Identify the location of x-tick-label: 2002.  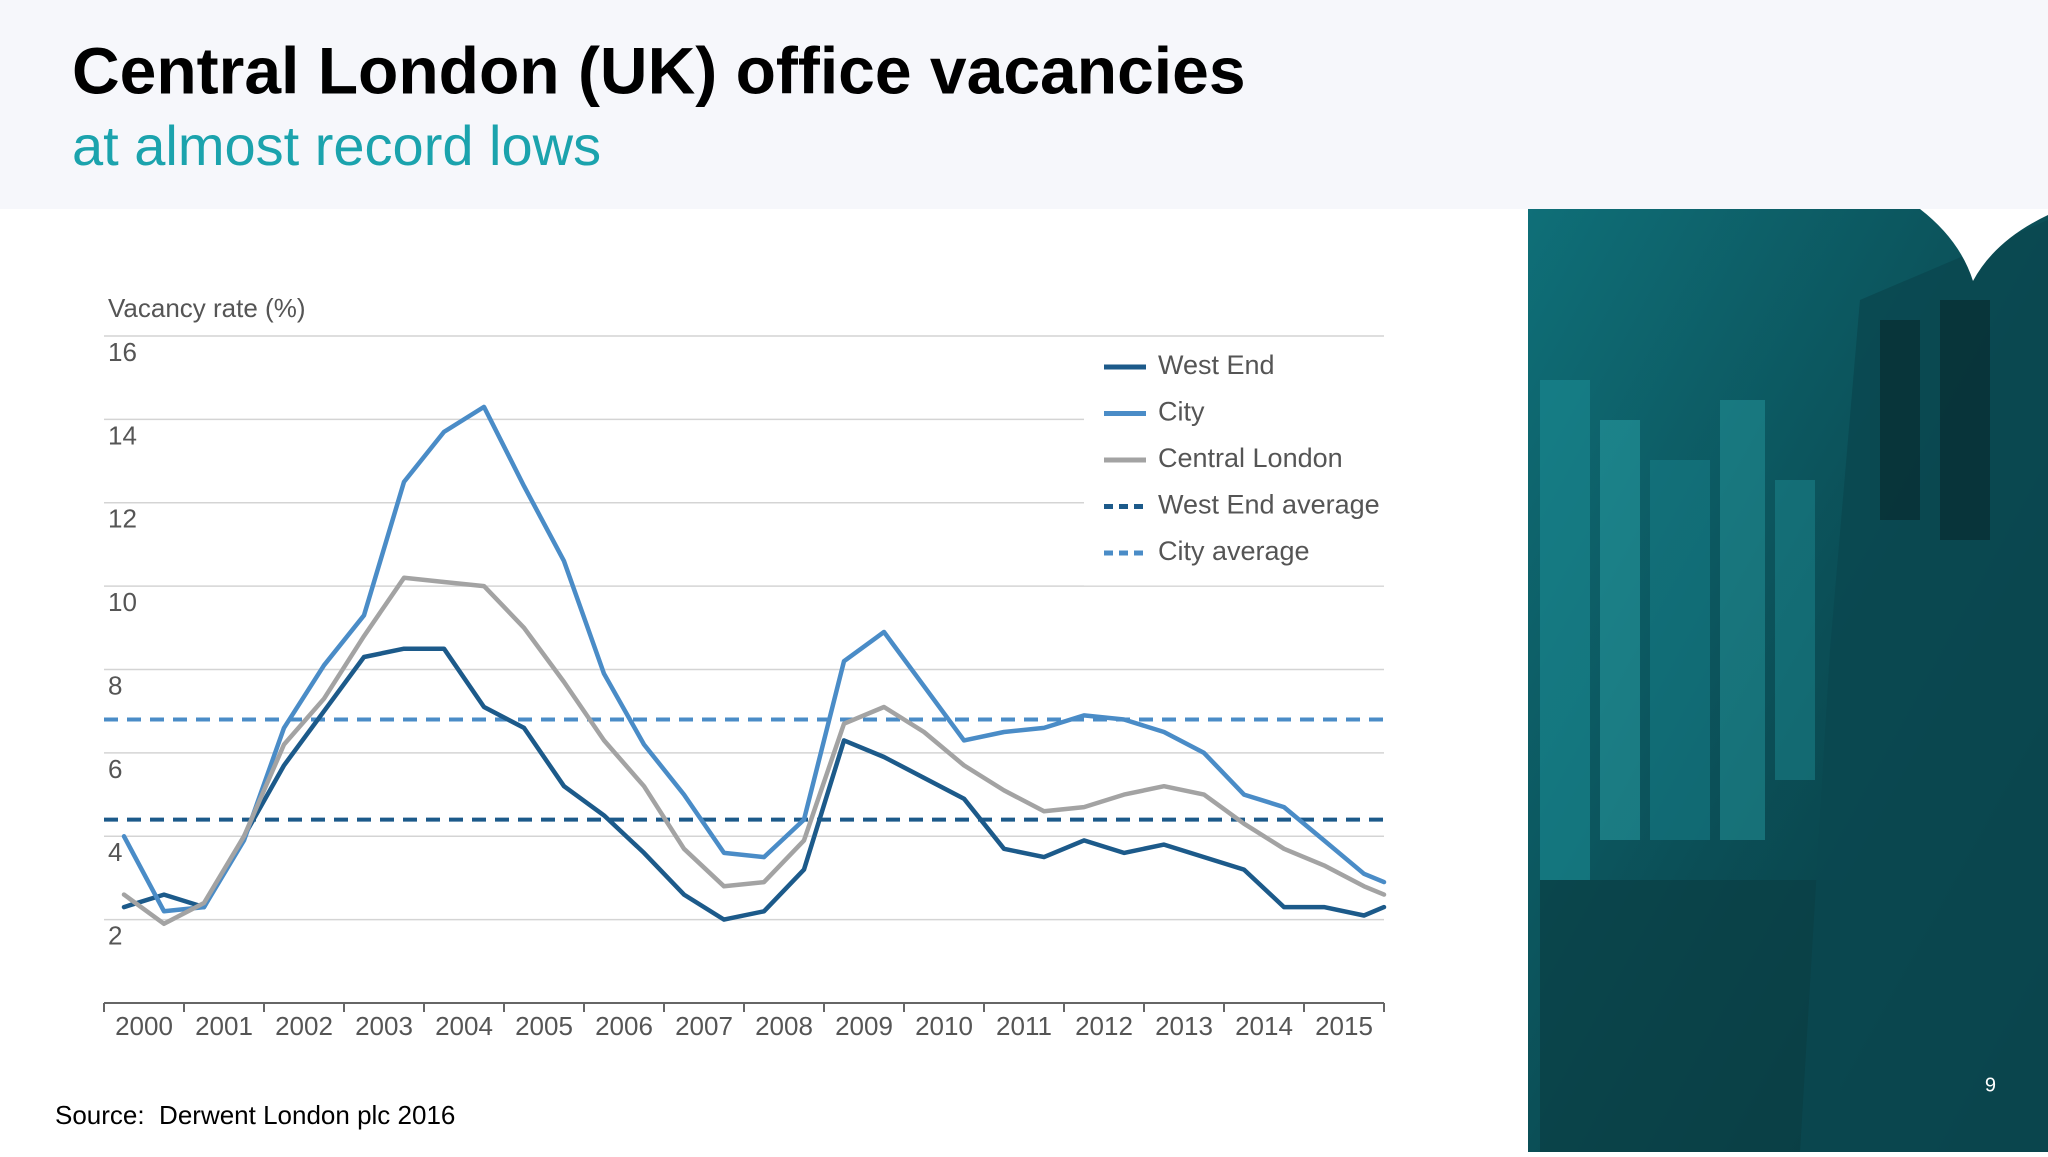
(304, 1026).